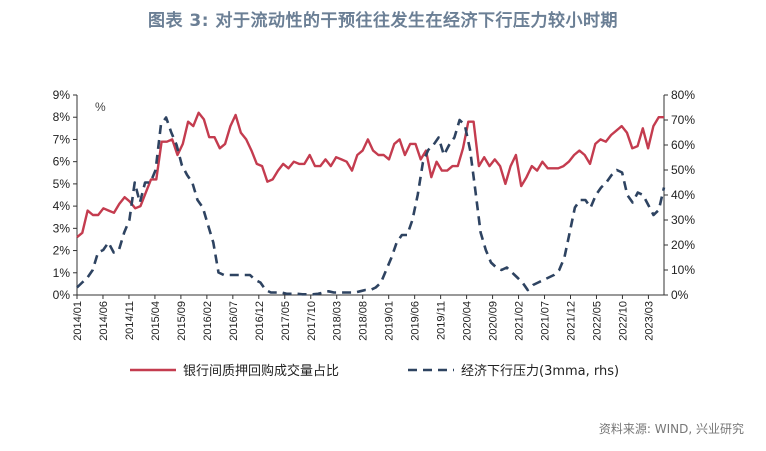 The height and width of the screenshot is (451, 766). Describe the element at coordinates (78, 321) in the screenshot. I see `x-tick-label: 2014/01` at that location.